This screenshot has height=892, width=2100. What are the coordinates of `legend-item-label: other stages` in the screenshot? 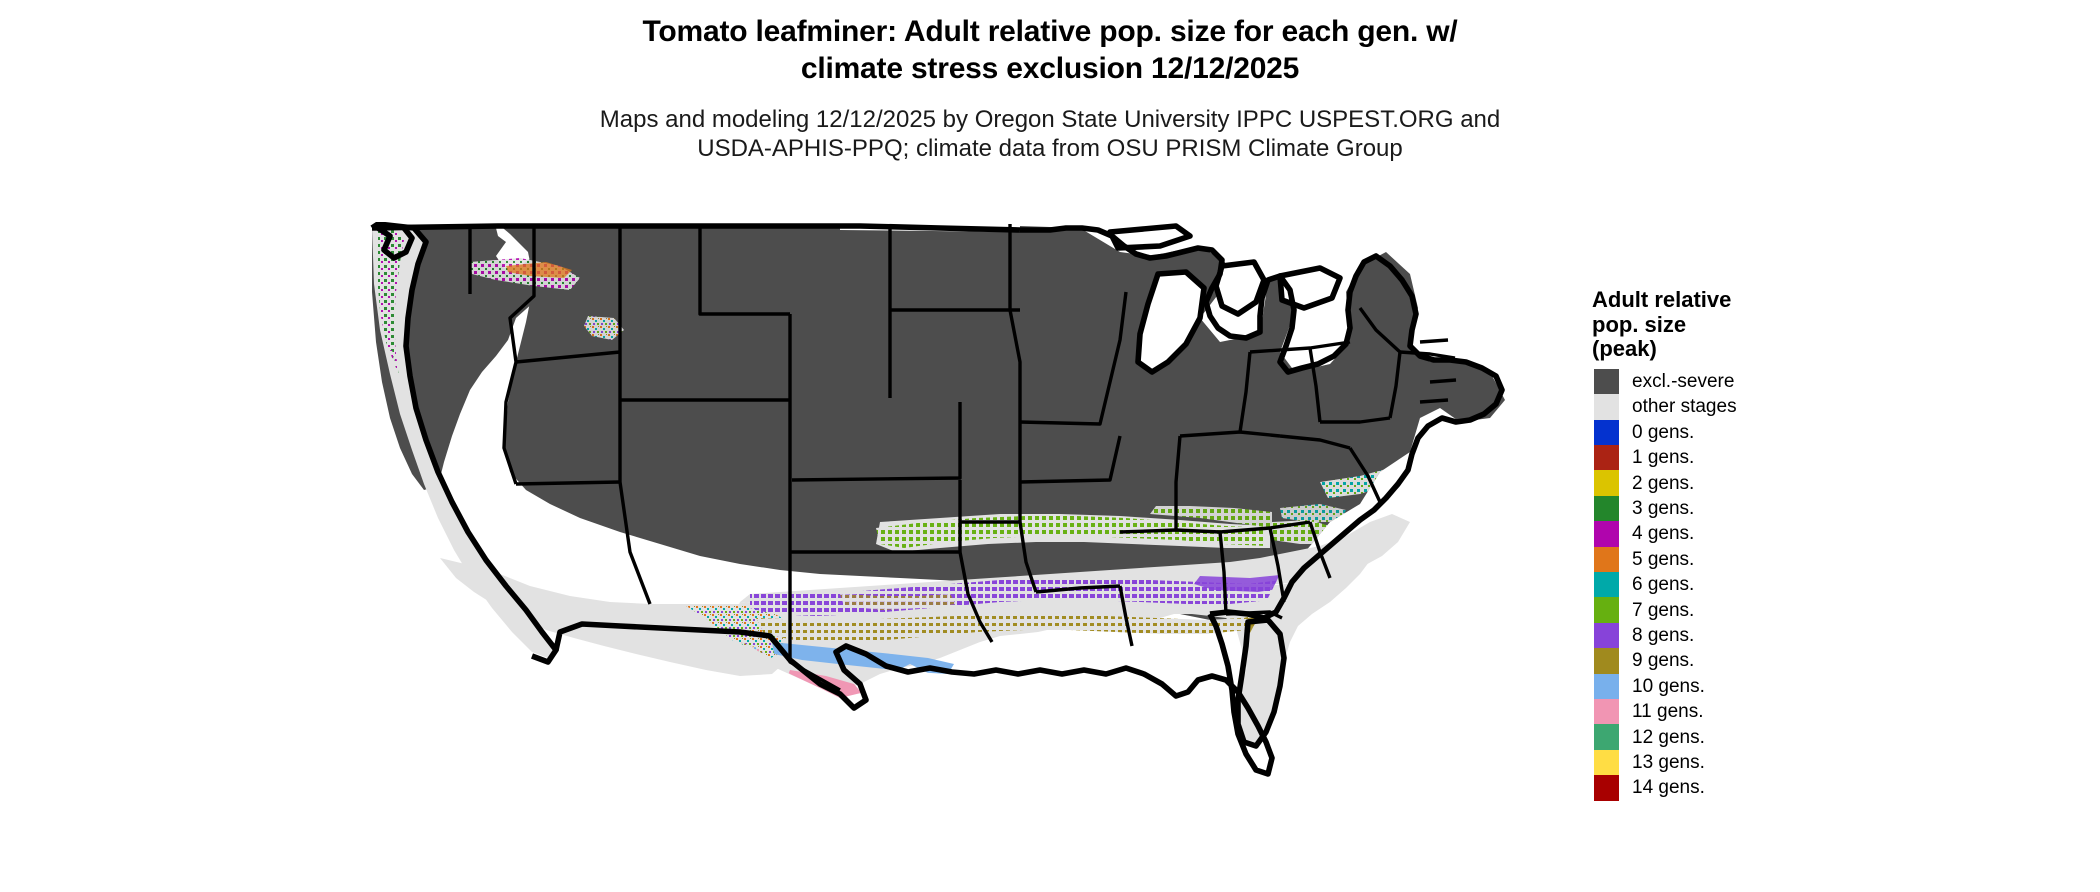 It's located at (1684, 407).